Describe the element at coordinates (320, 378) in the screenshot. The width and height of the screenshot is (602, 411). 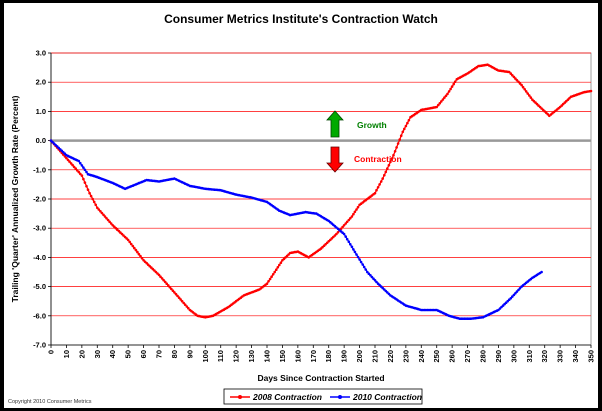
I see `x-axis-label: Days Since Contraction Started` at that location.